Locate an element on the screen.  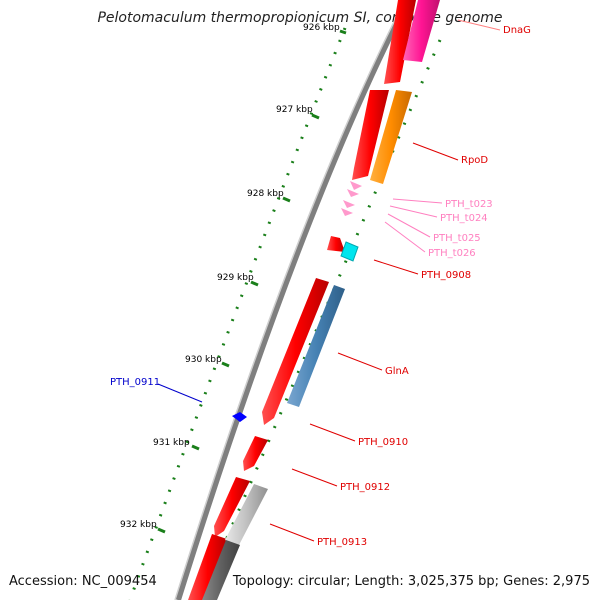
callout-line-DnaG is located at coordinates (479, 25).